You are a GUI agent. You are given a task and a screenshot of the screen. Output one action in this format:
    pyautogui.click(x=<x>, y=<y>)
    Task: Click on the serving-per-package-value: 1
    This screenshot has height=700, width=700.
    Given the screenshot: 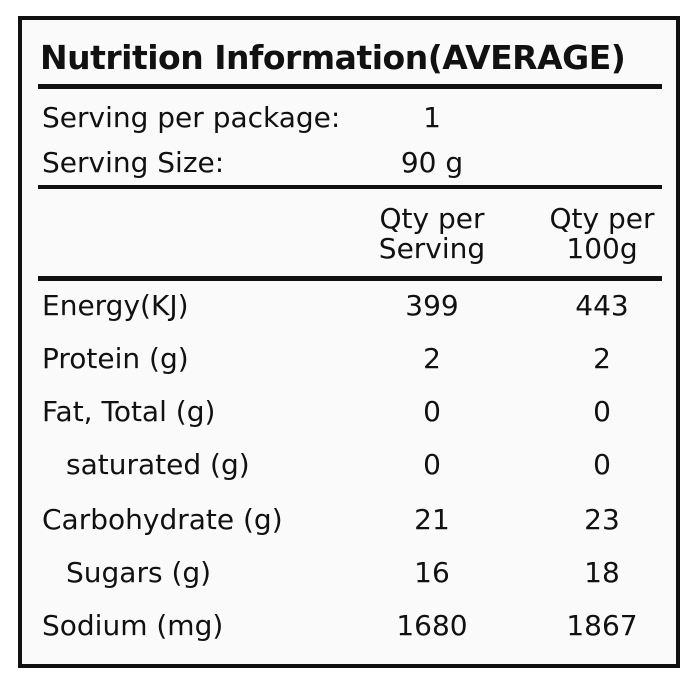 What is the action you would take?
    pyautogui.click(x=432, y=117)
    